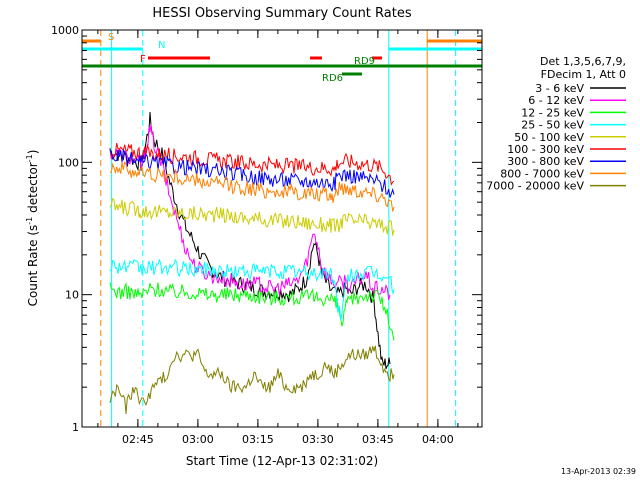 This screenshot has height=480, width=640. Describe the element at coordinates (72, 295) in the screenshot. I see `y-tick-label: 10` at that location.